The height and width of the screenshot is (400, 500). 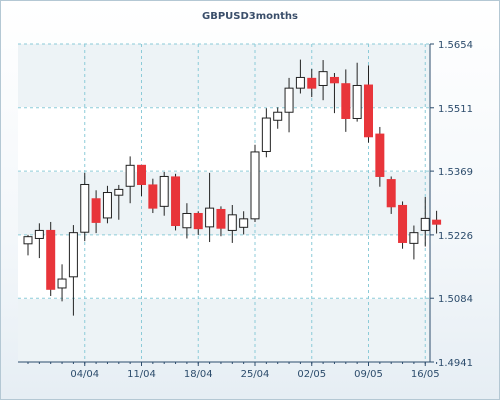 I want to click on y-tick-label: 1.5654, so click(x=455, y=45).